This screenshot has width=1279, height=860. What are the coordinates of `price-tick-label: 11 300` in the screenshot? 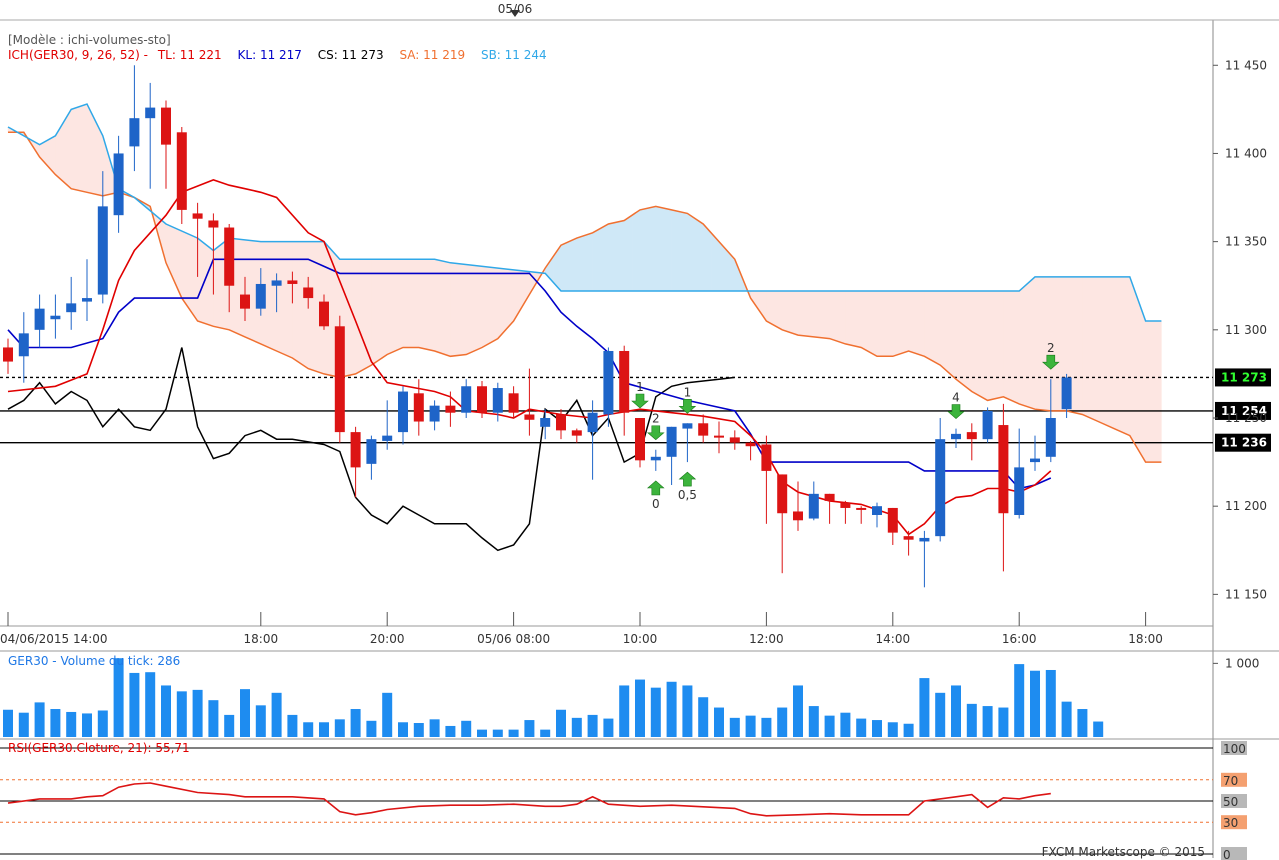 It's located at (1246, 330).